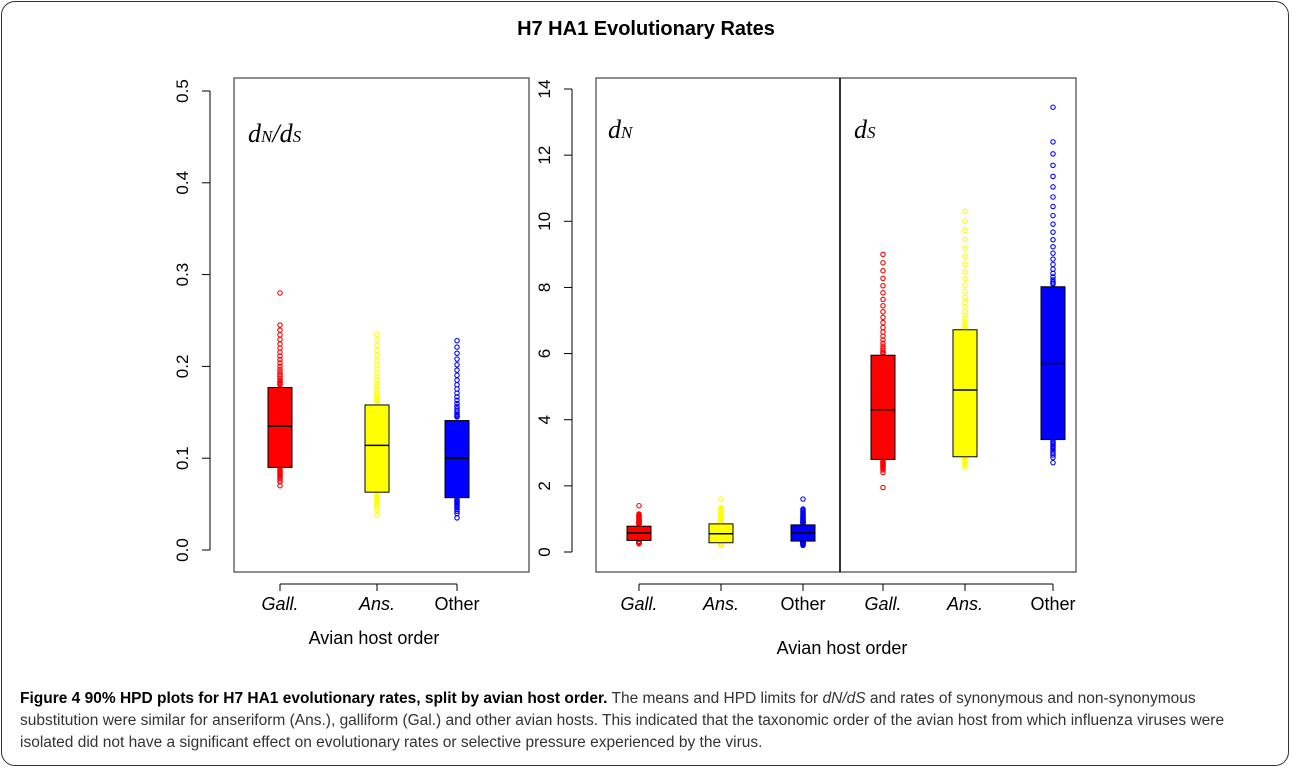 This screenshot has width=1292, height=769. I want to click on left-y-tick-label: 0.3, so click(182, 275).